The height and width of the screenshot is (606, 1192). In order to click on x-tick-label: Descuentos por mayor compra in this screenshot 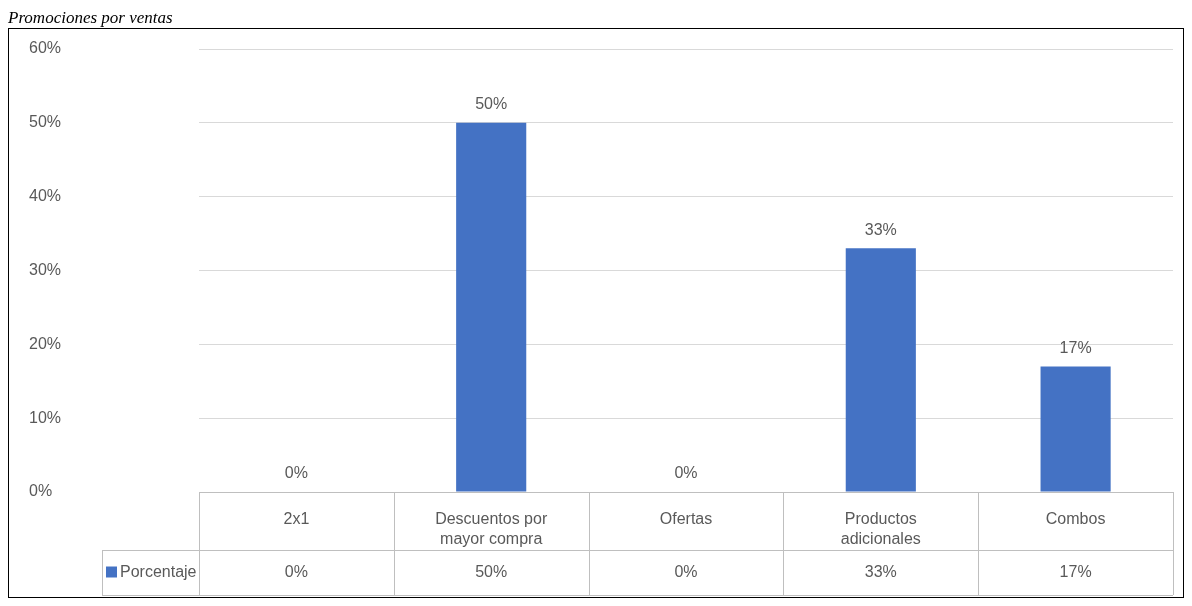, I will do `click(491, 529)`.